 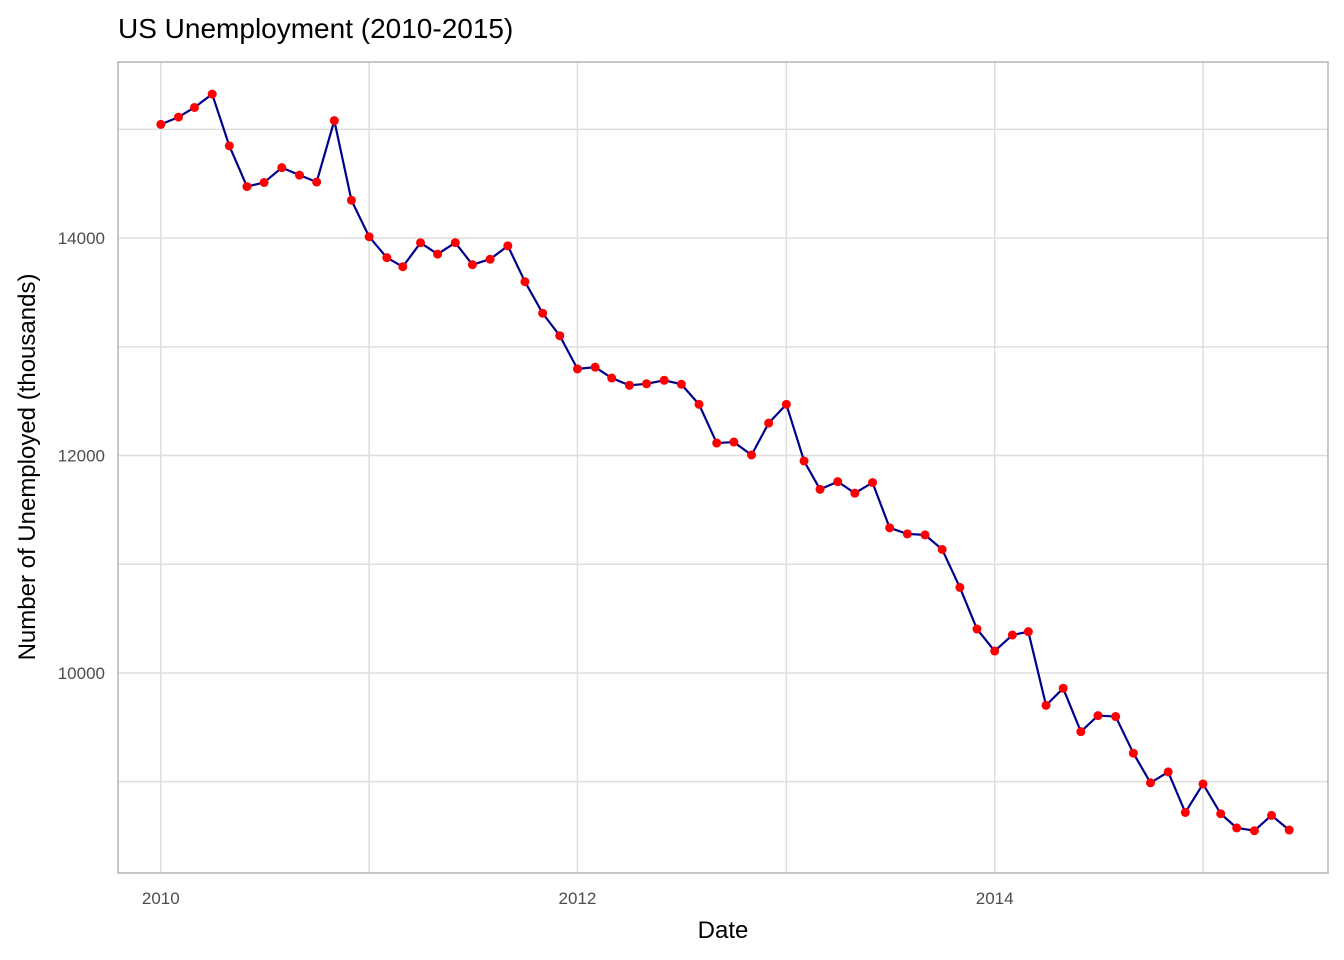 I want to click on x-tick-label: 2014, so click(x=995, y=898).